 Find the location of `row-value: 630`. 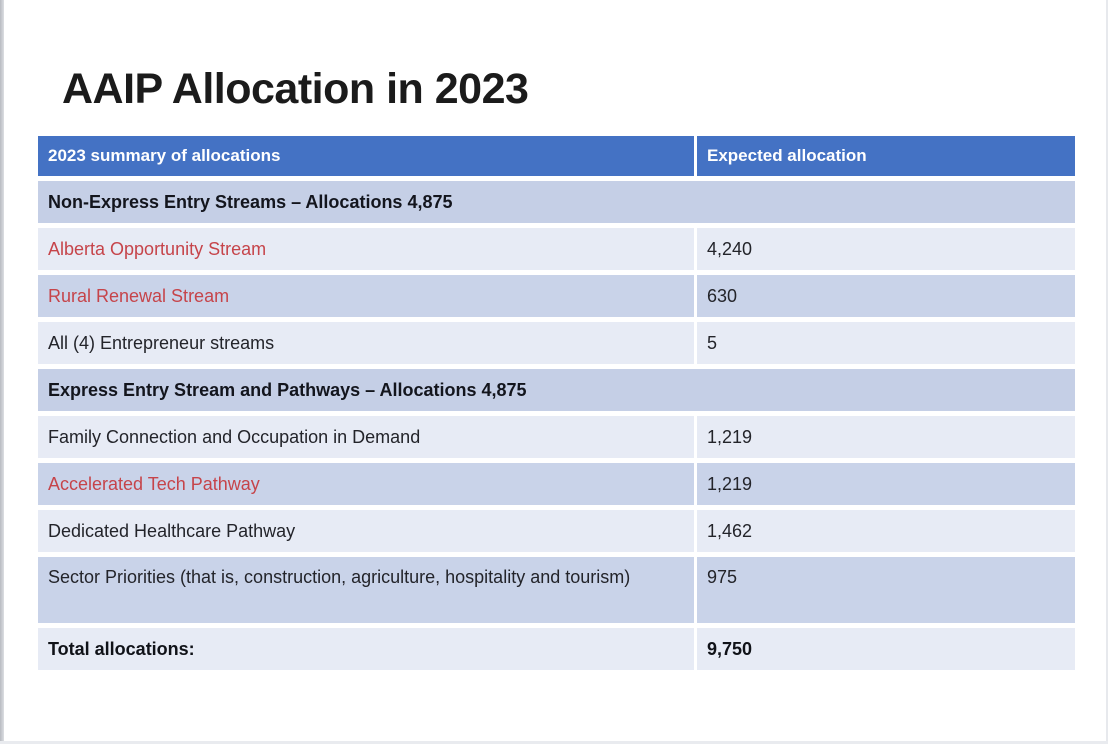

row-value: 630 is located at coordinates (886, 296).